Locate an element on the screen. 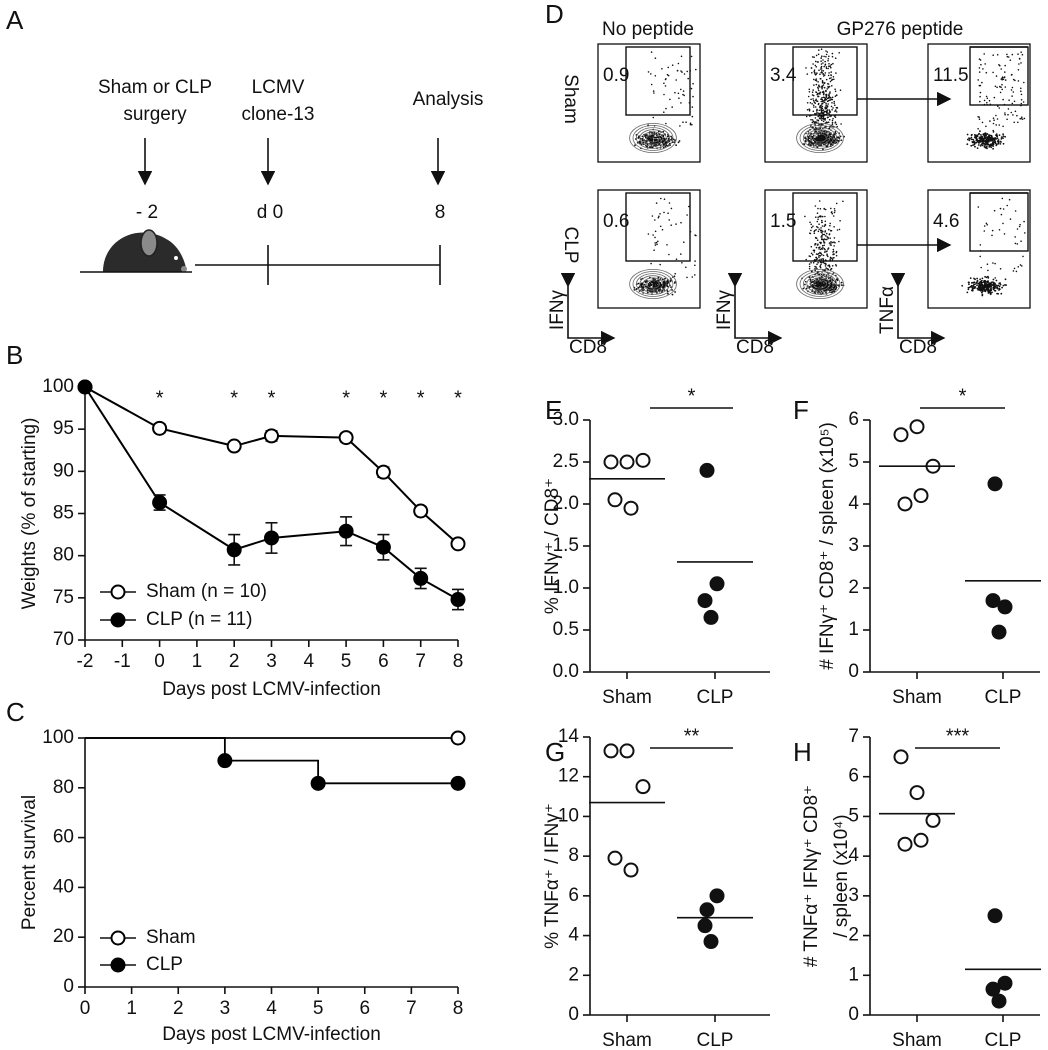  y-tick-label: 70 is located at coordinates (63, 639).